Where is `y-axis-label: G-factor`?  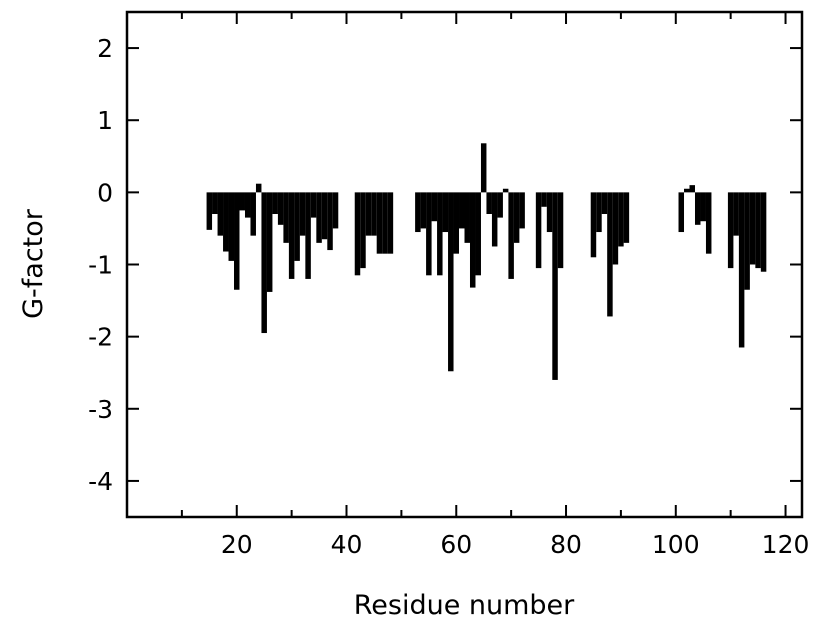 y-axis-label: G-factor is located at coordinates (33, 263).